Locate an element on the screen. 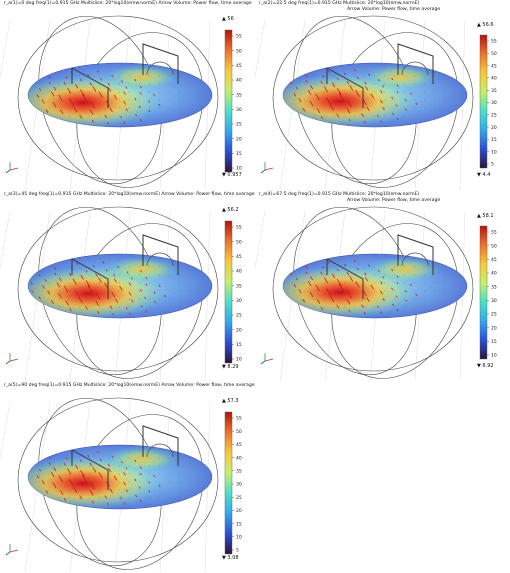  colorbar-tick-label: 40 is located at coordinates (494, 79).